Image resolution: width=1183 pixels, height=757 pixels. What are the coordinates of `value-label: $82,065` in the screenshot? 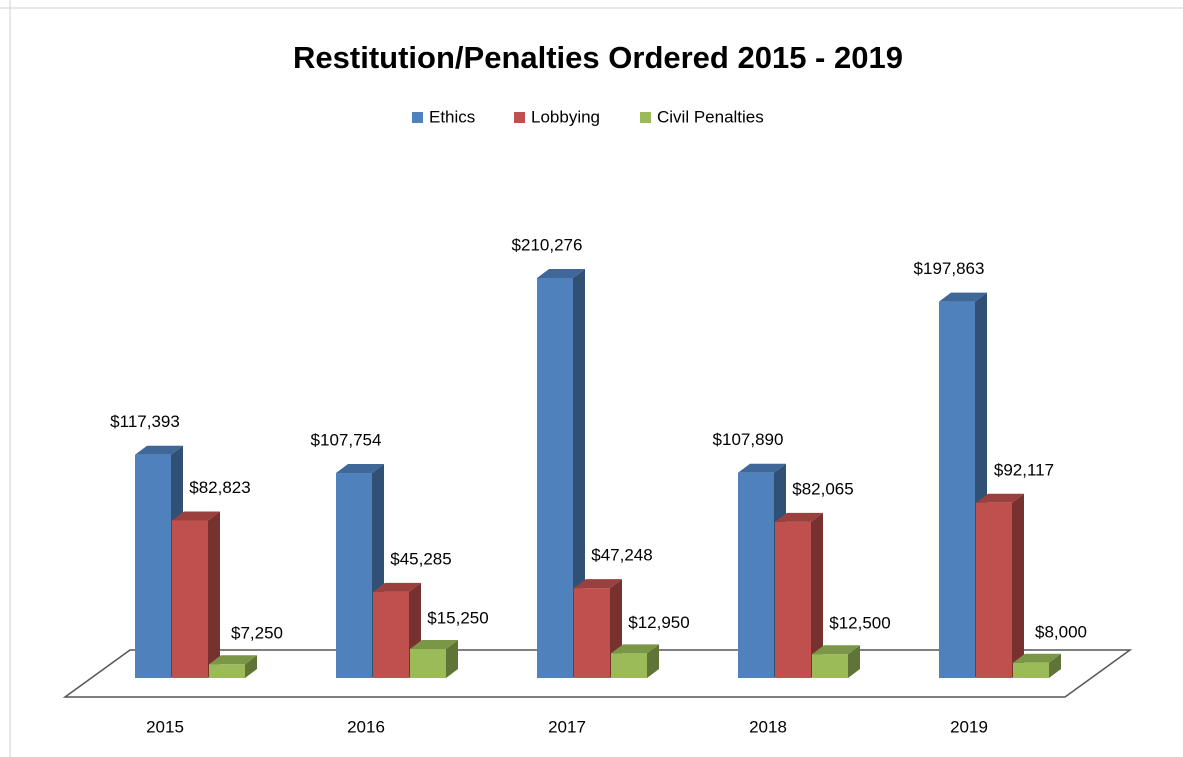 It's located at (822, 488).